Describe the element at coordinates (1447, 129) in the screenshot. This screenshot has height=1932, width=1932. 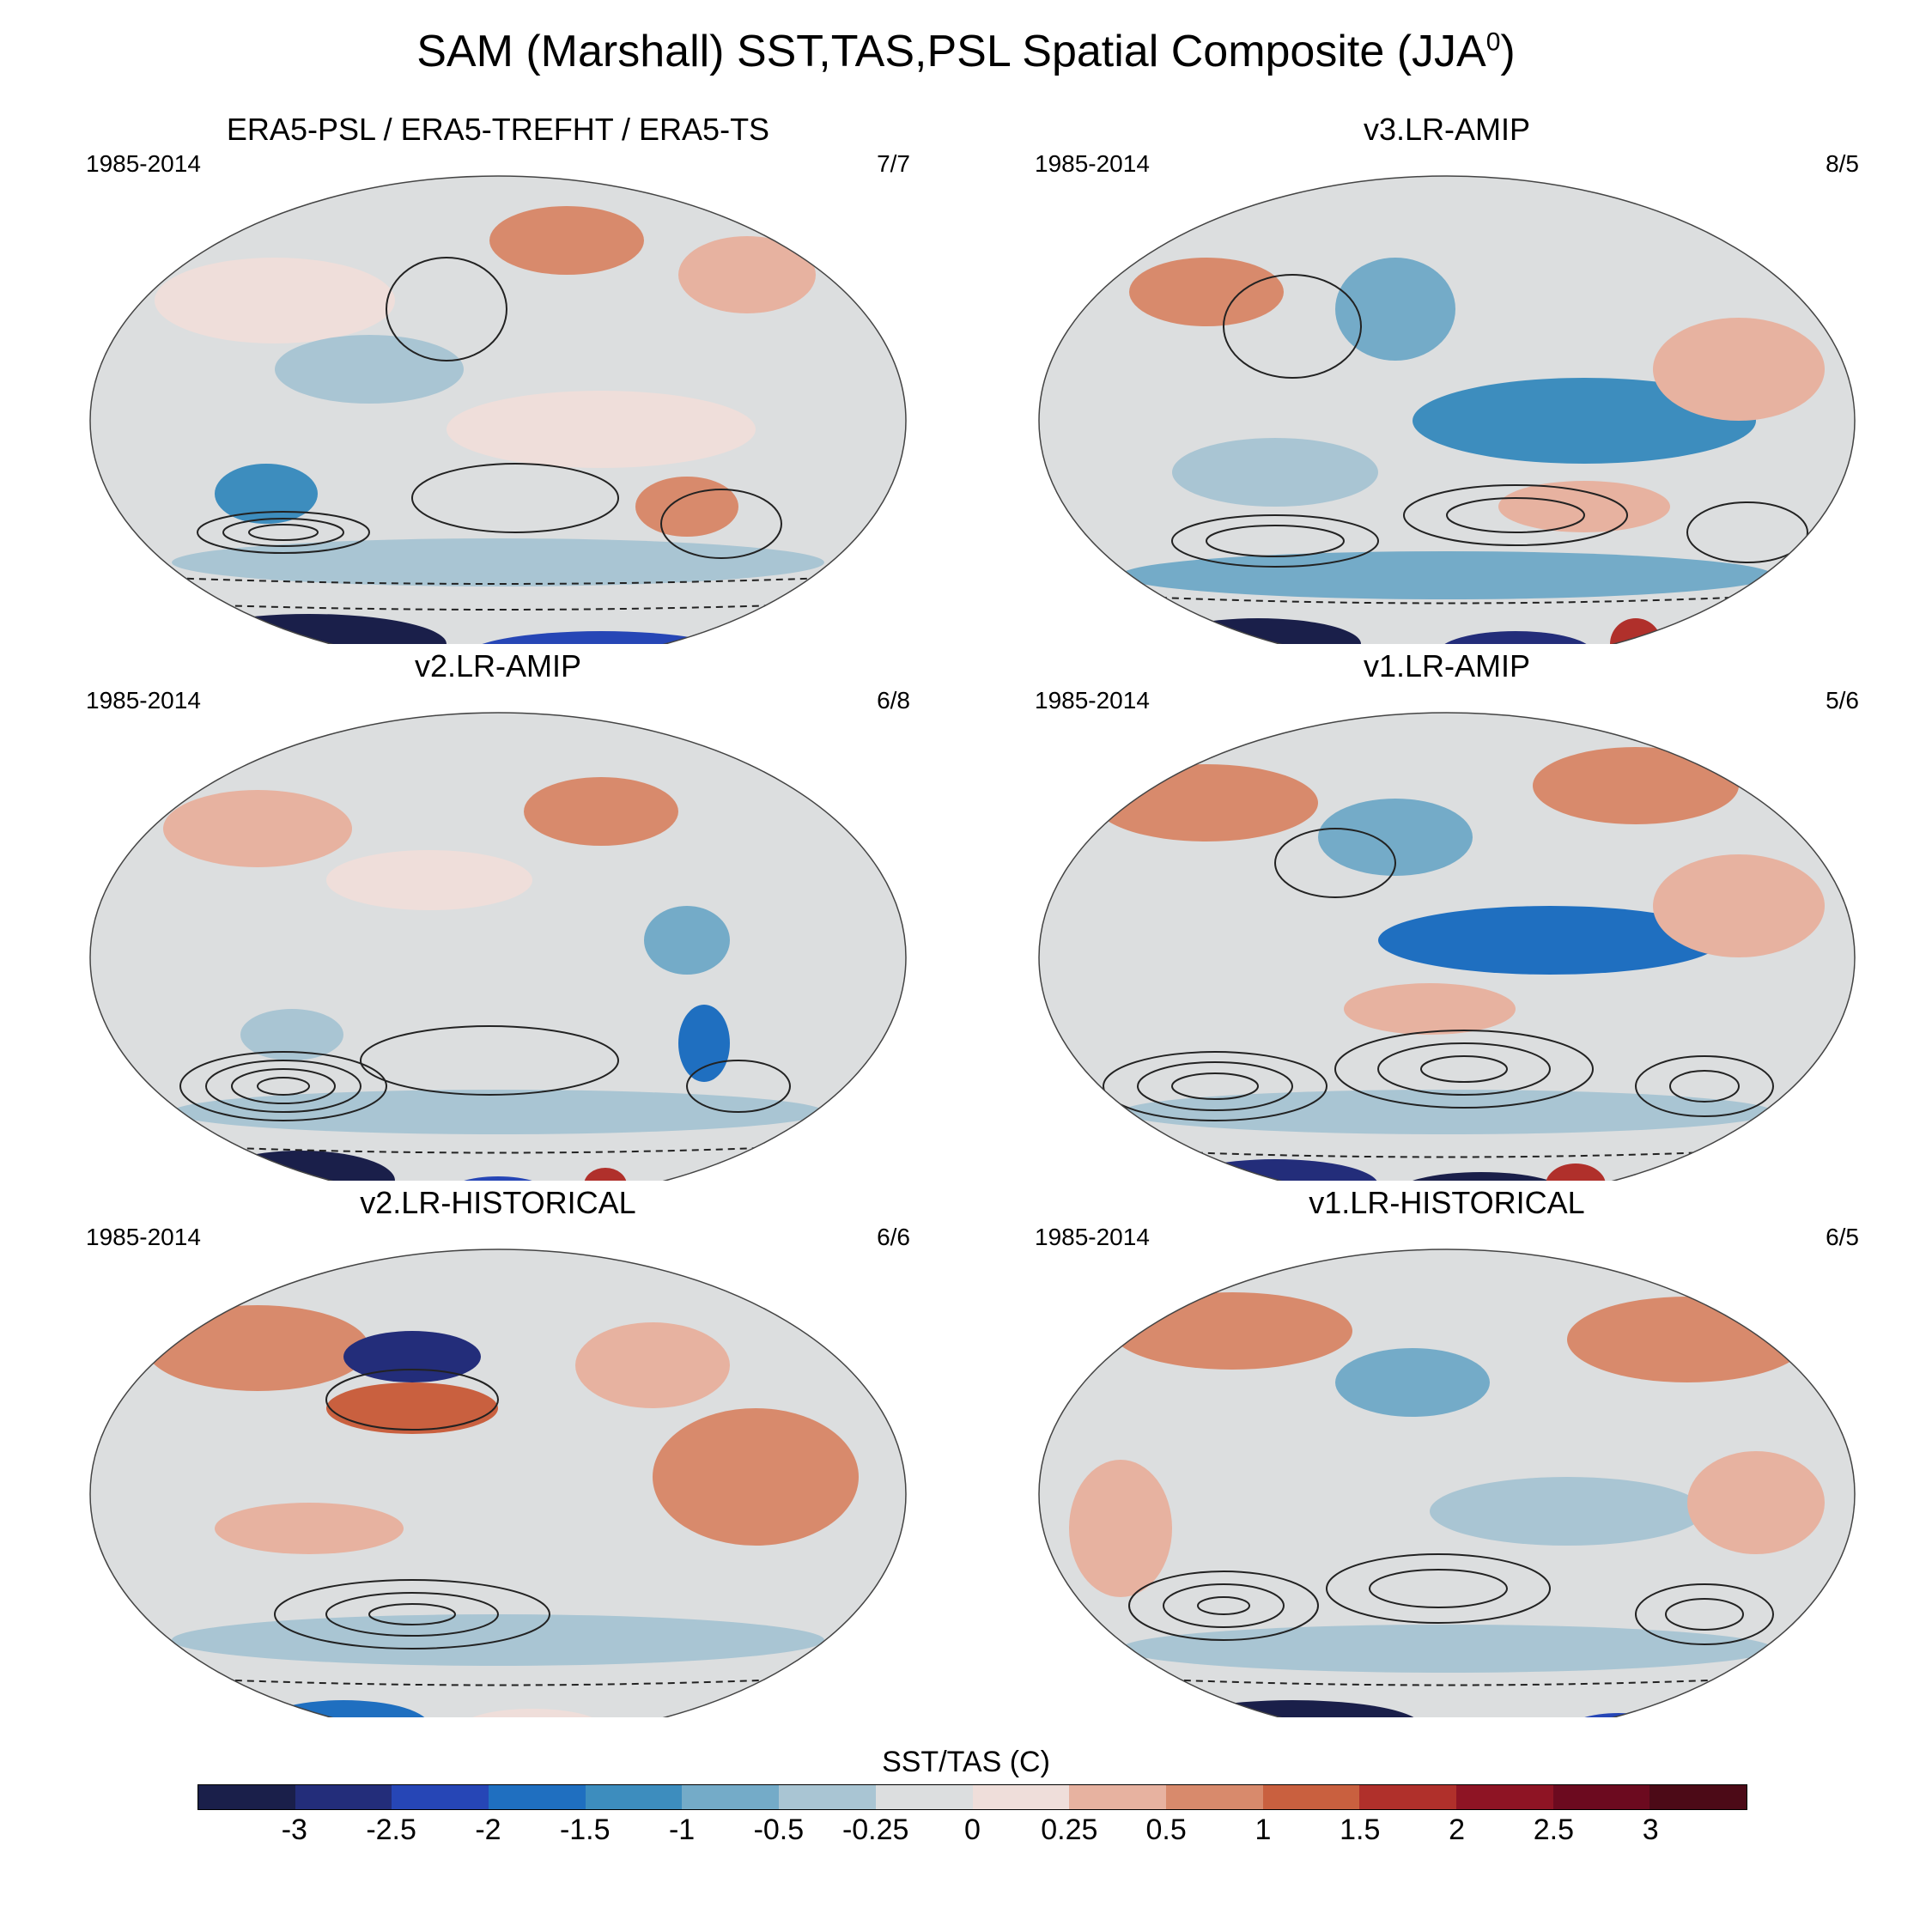
I see `panel-title: v3.LR-AMIP` at that location.